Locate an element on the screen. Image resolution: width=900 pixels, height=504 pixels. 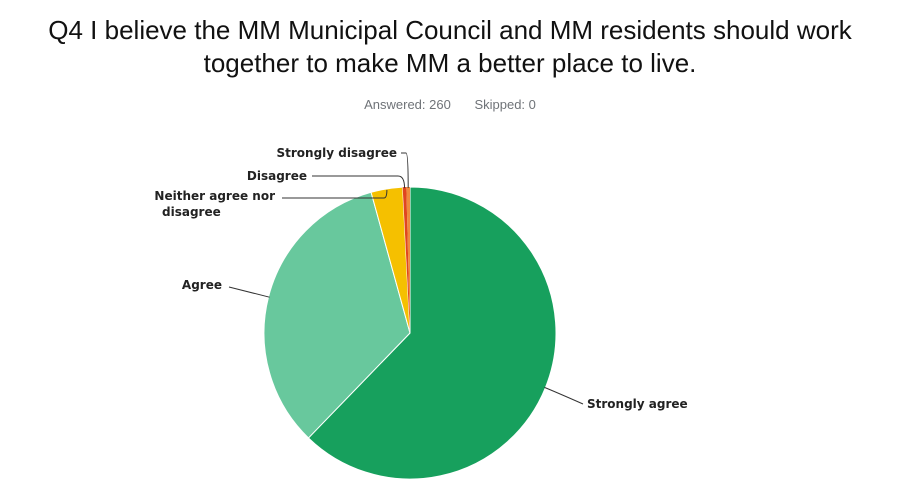
leader-line-disagree is located at coordinates (359, 182).